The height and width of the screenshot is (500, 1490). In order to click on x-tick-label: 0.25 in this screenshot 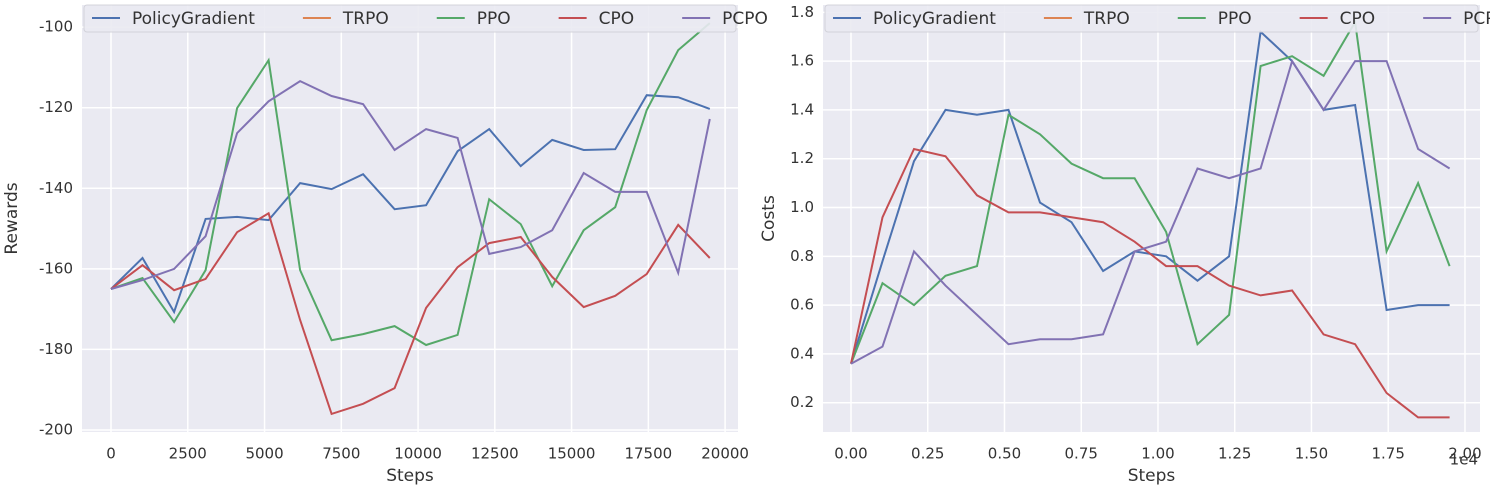, I will do `click(927, 454)`.